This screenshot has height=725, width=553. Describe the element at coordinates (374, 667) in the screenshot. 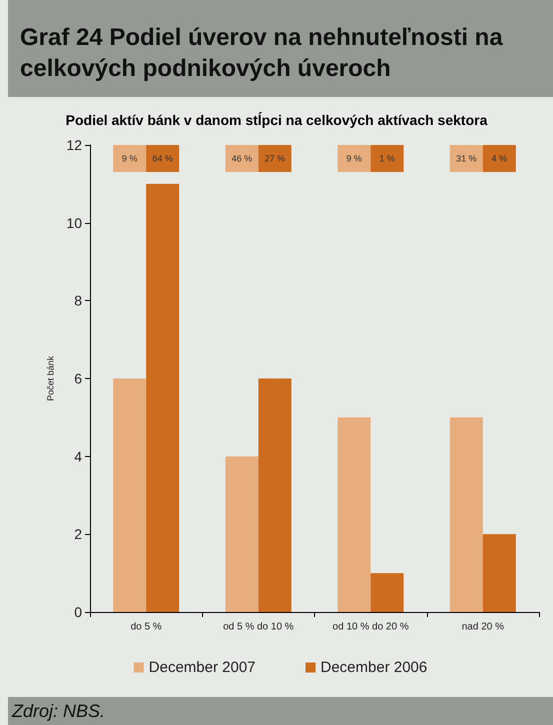

I see `legend-label: December 2006` at that location.